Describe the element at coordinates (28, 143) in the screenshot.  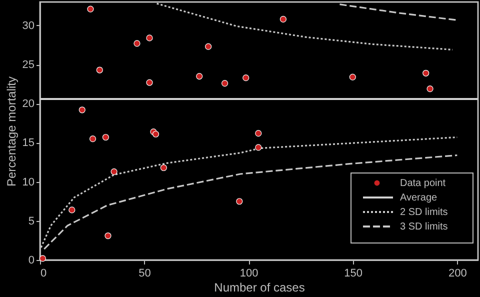
I see `y-tick-label: 15` at that location.